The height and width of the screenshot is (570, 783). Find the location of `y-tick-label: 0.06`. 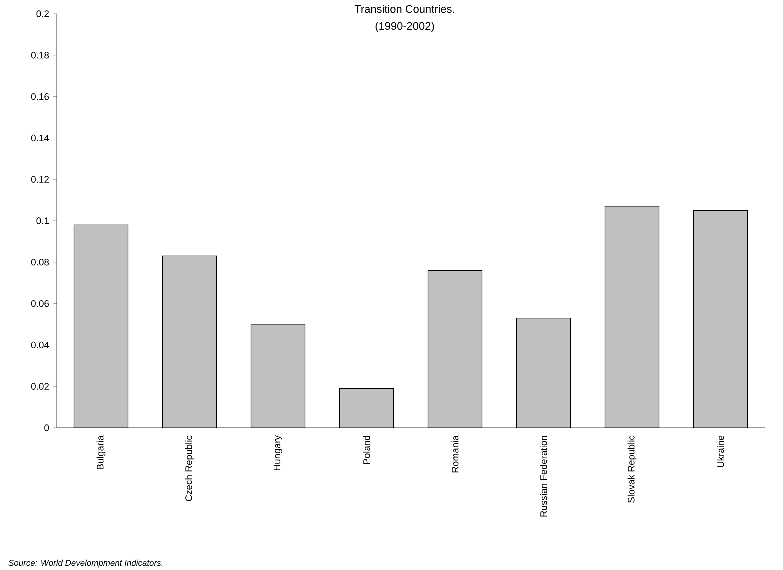

y-tick-label: 0.06 is located at coordinates (40, 304).